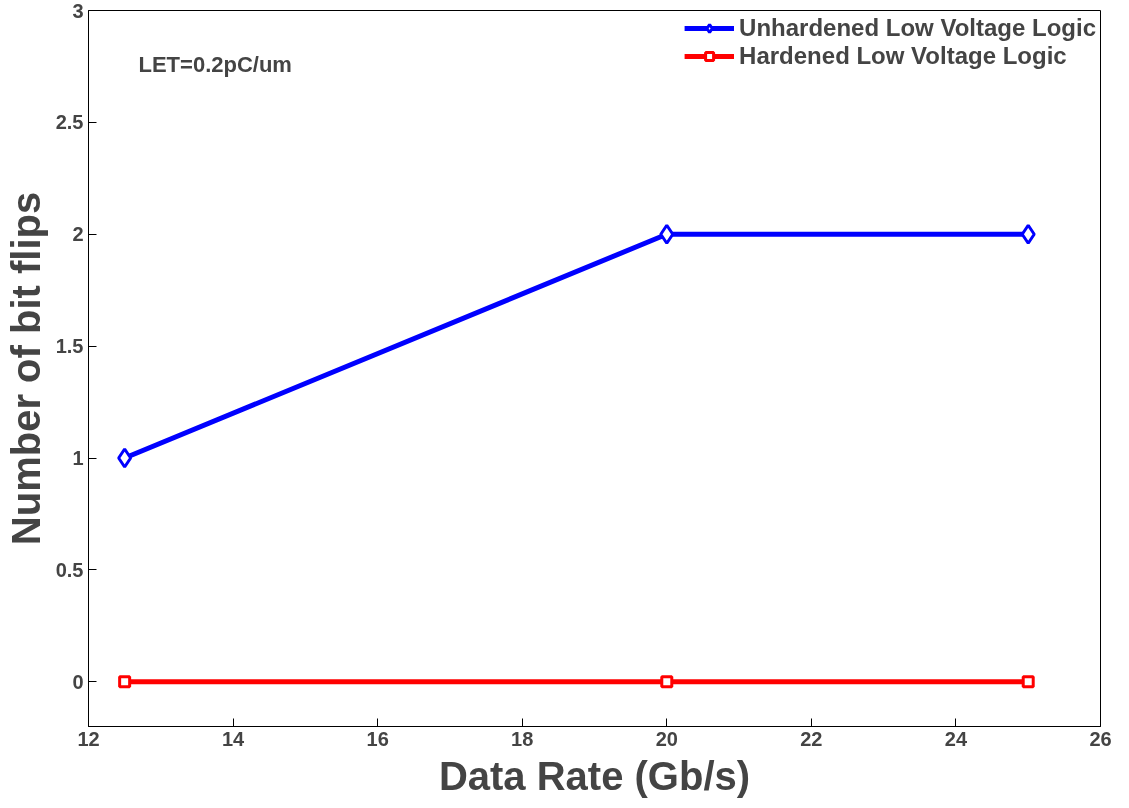 Image resolution: width=1129 pixels, height=808 pixels. Describe the element at coordinates (69, 569) in the screenshot. I see `y-tick-label: 0.5` at that location.